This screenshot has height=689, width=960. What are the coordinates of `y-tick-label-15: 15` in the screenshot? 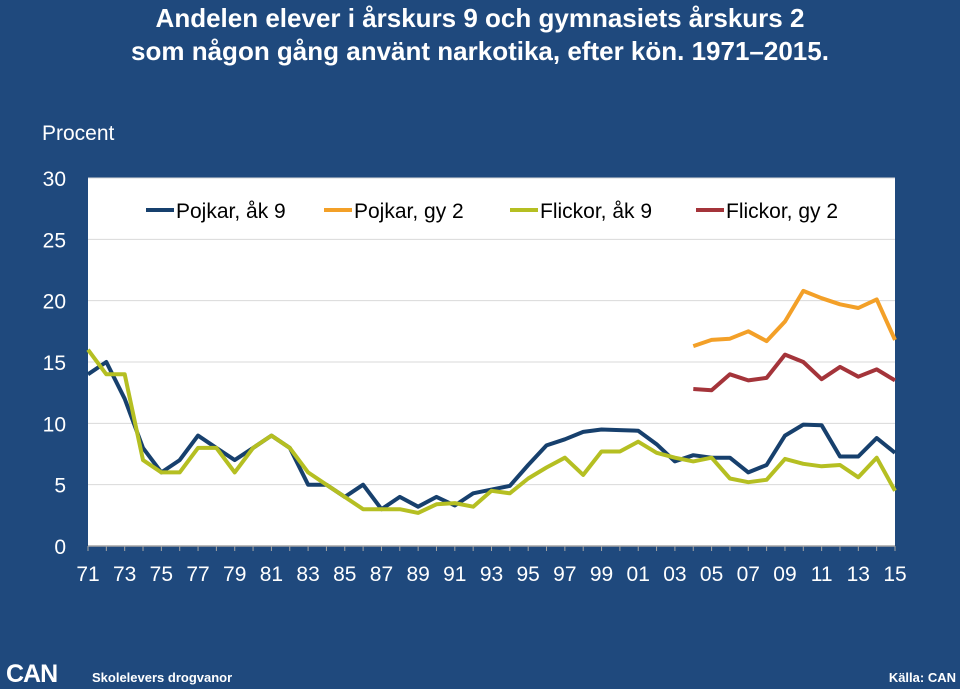 It's located at (54, 363).